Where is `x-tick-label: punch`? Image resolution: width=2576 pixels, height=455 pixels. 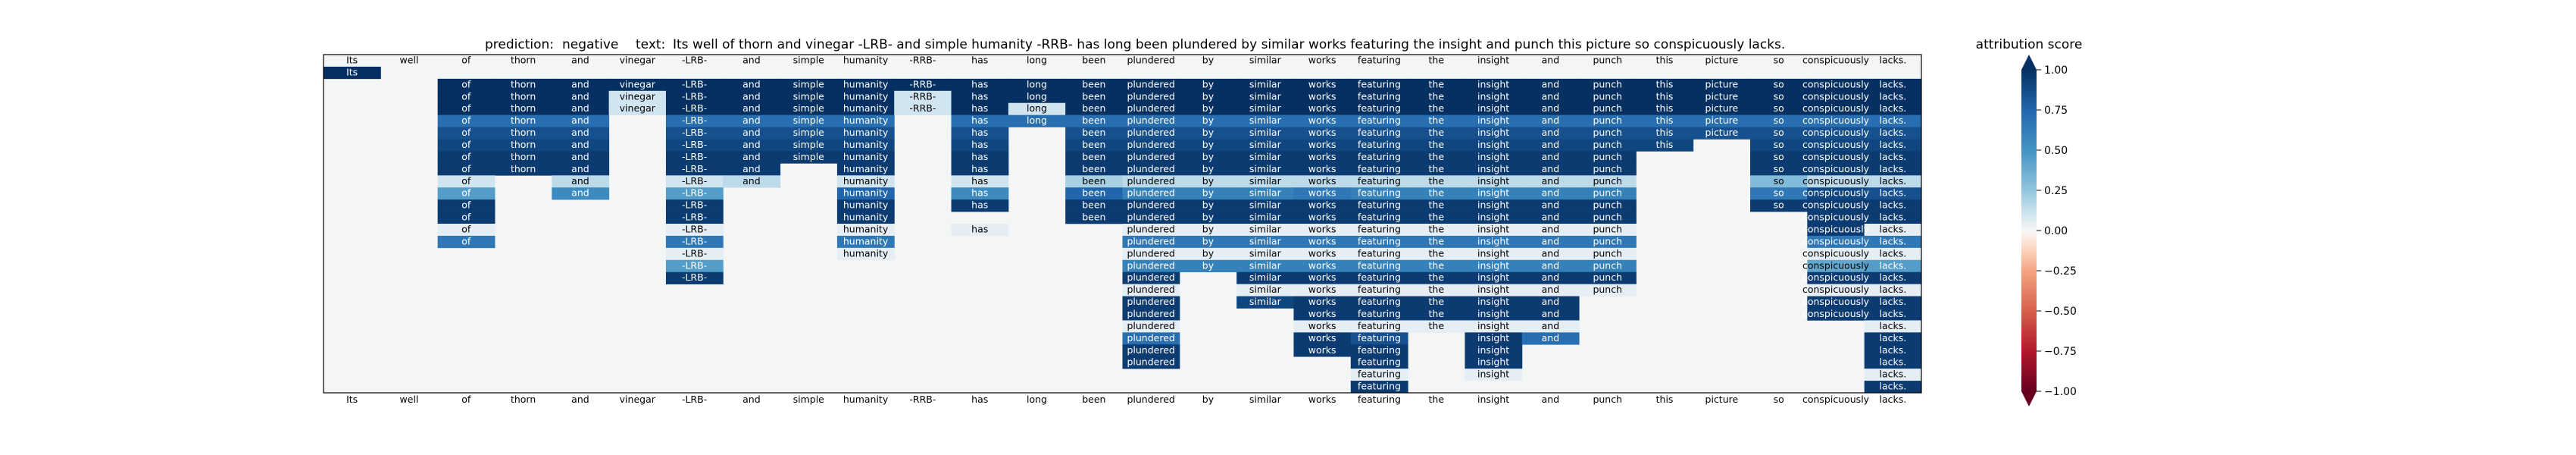 x-tick-label: punch is located at coordinates (1607, 399).